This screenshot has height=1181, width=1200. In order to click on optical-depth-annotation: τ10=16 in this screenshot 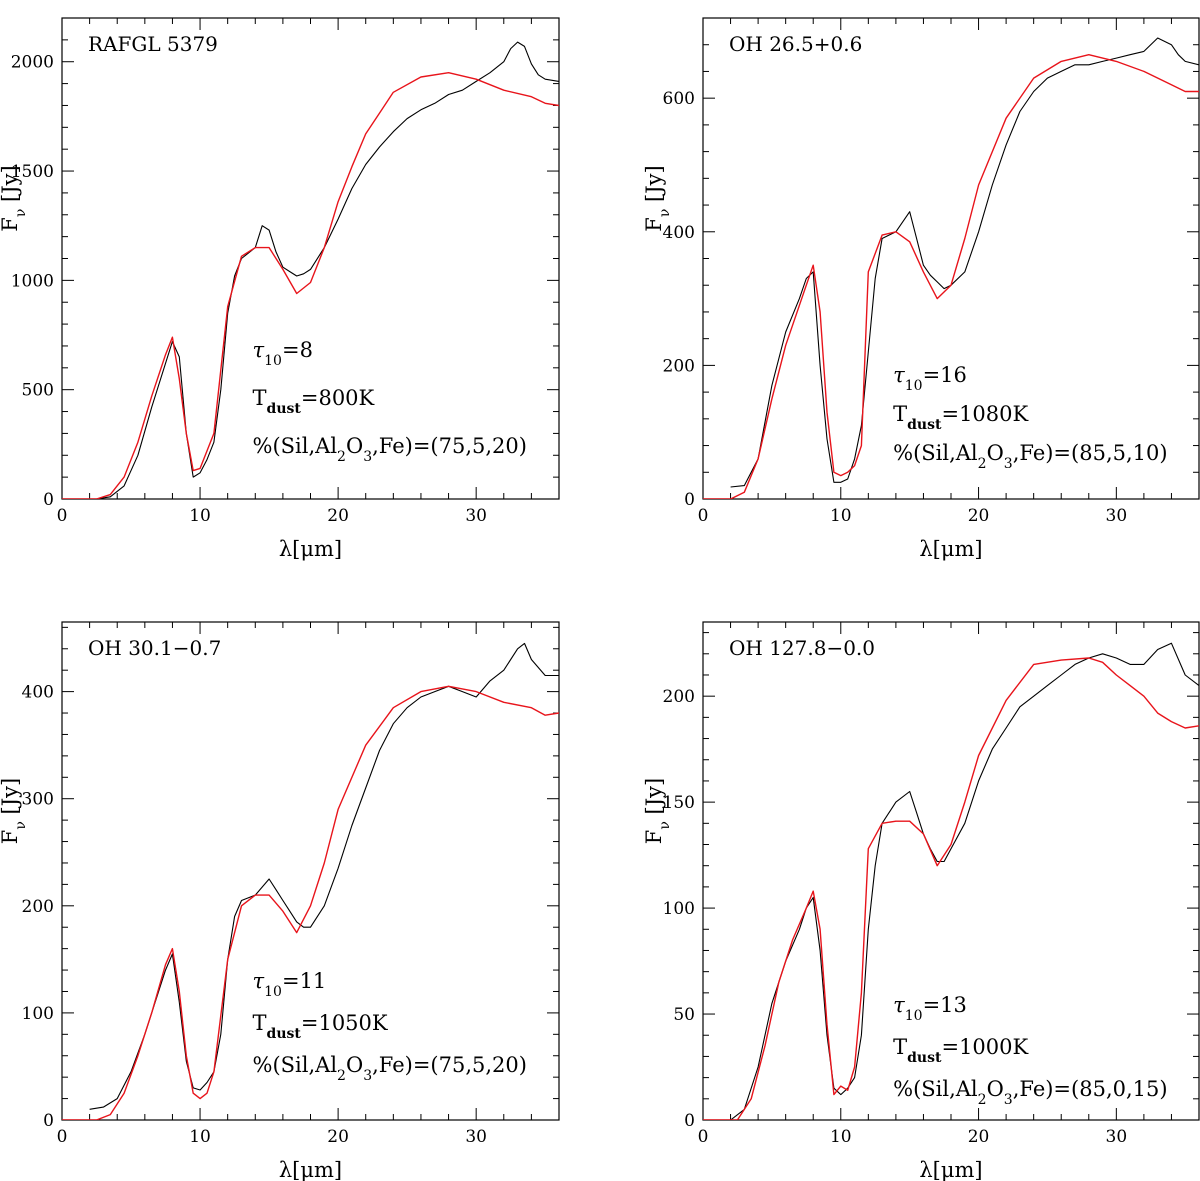, I will do `click(930, 378)`.